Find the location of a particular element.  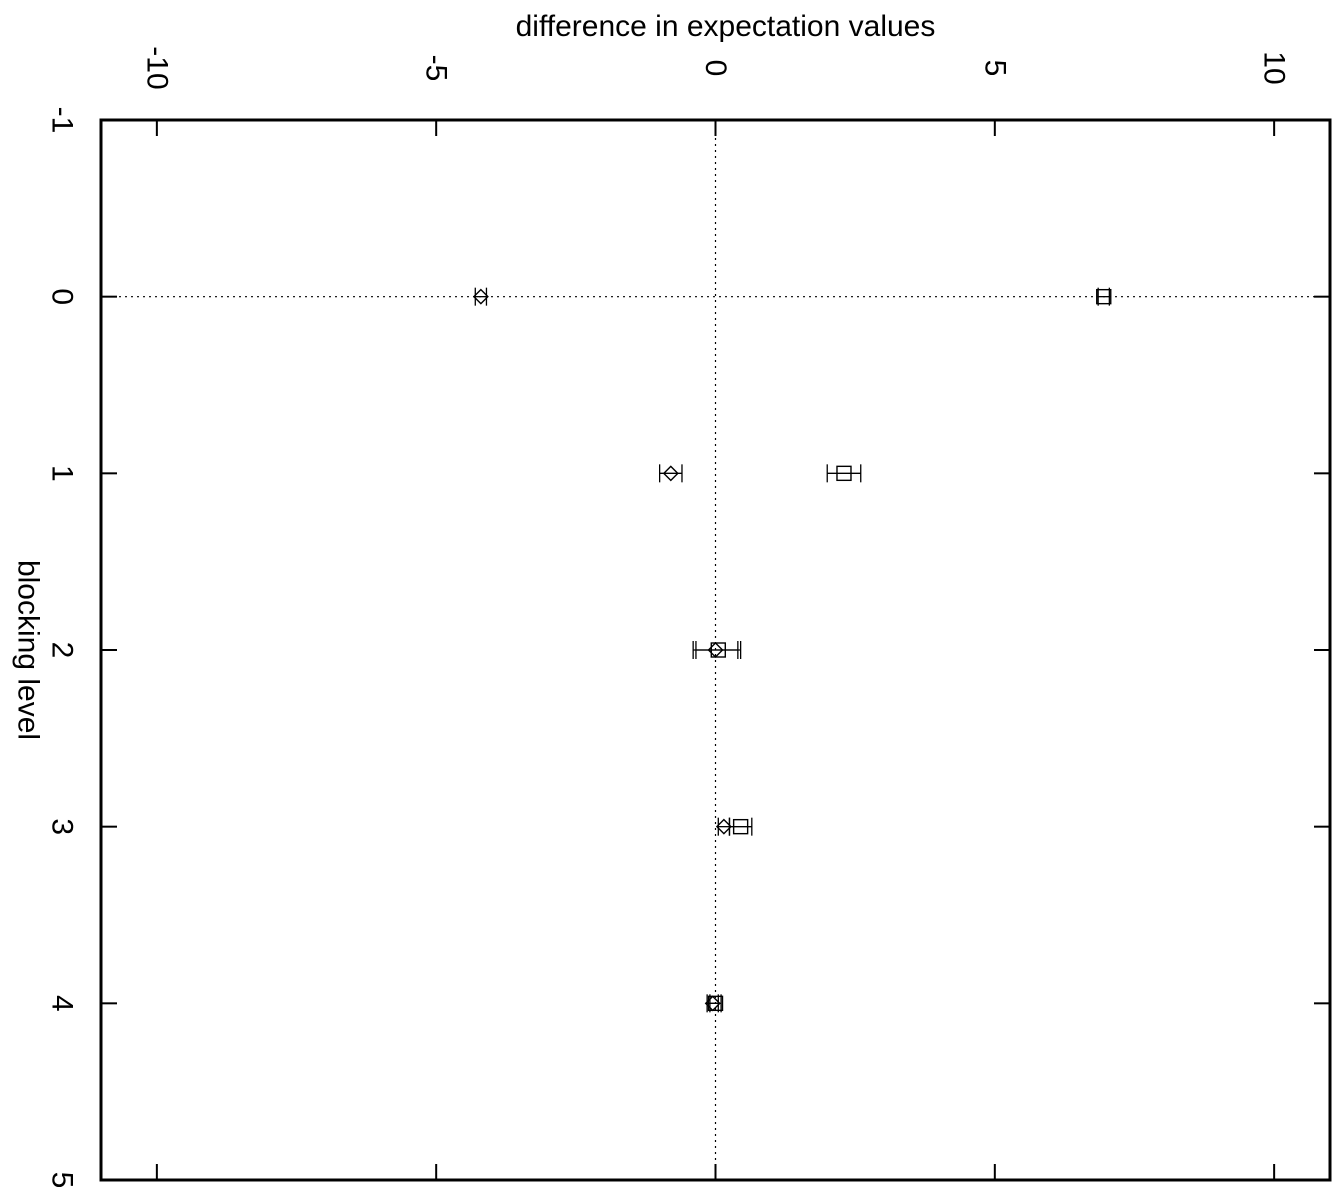

value-tick-label: 10 is located at coordinates (1274, 67).